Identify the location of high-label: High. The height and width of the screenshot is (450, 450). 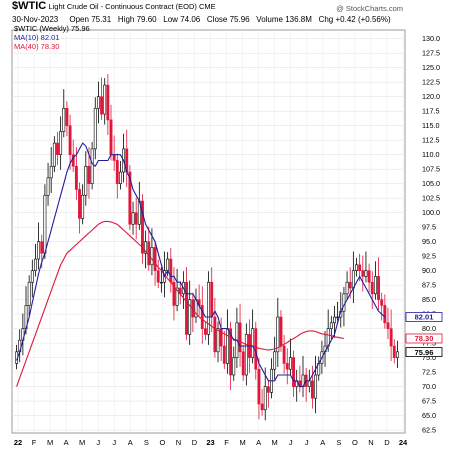
(126, 19).